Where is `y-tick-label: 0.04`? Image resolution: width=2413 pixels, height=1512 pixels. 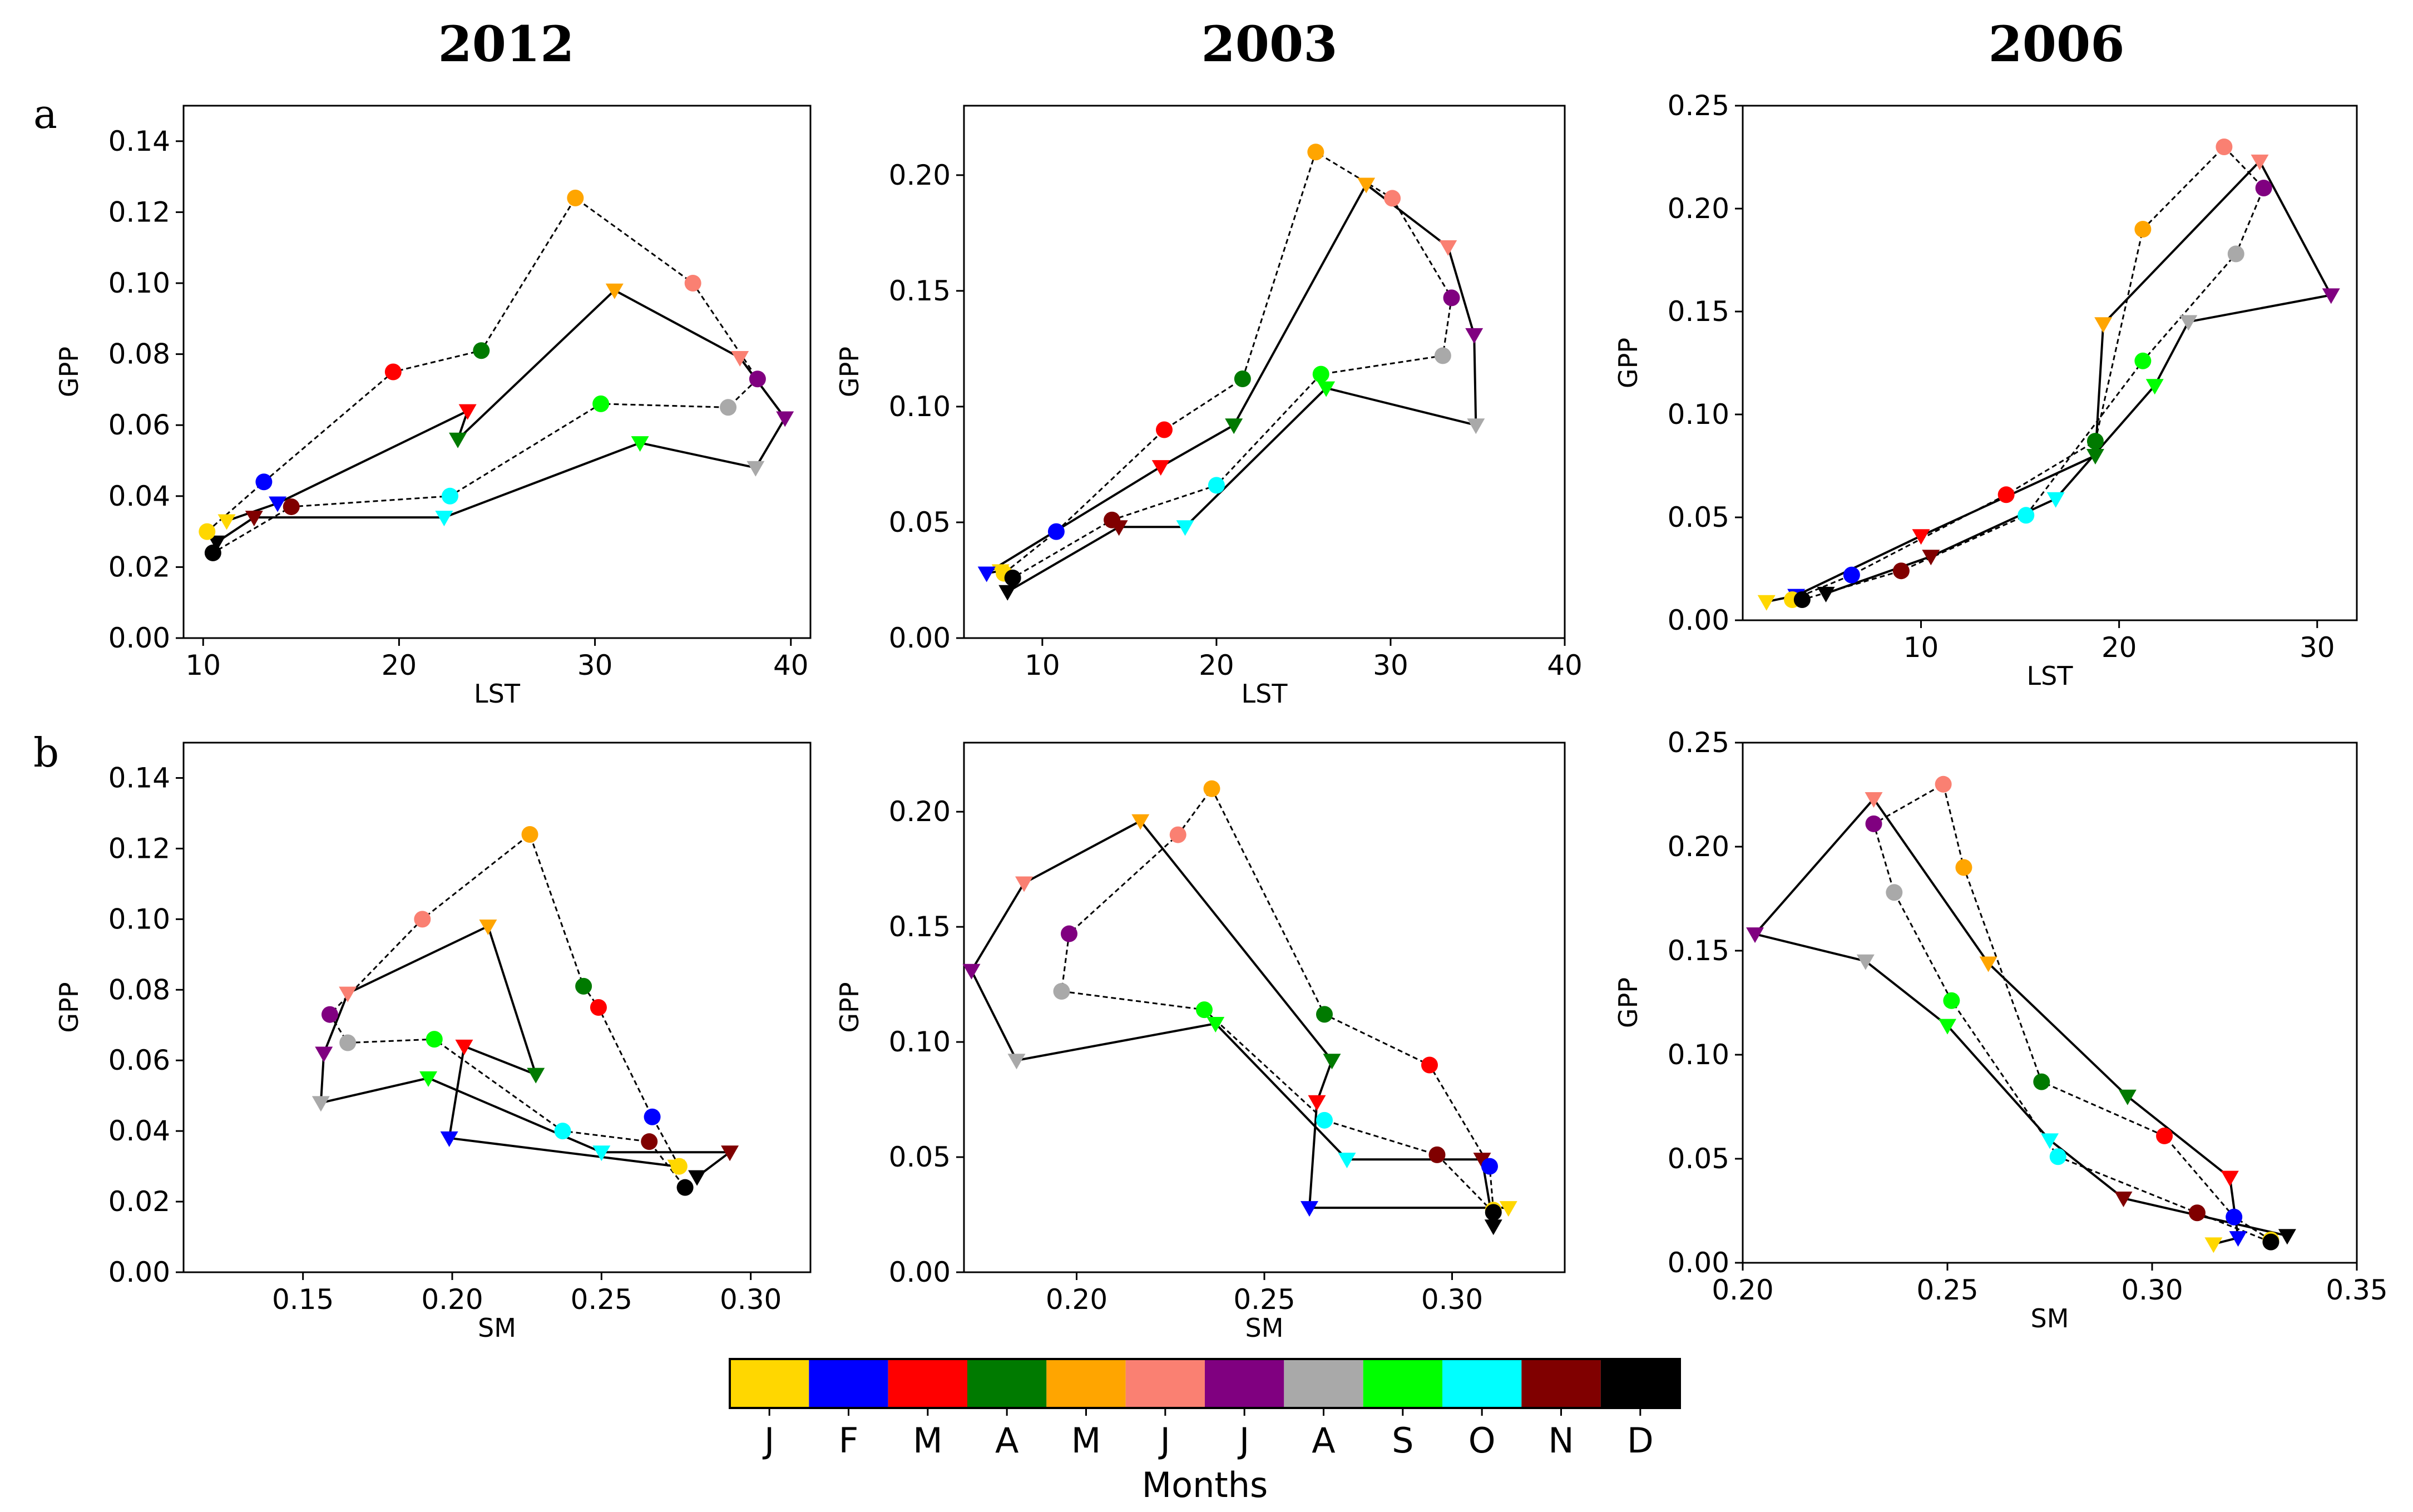
y-tick-label: 0.04 is located at coordinates (139, 1131).